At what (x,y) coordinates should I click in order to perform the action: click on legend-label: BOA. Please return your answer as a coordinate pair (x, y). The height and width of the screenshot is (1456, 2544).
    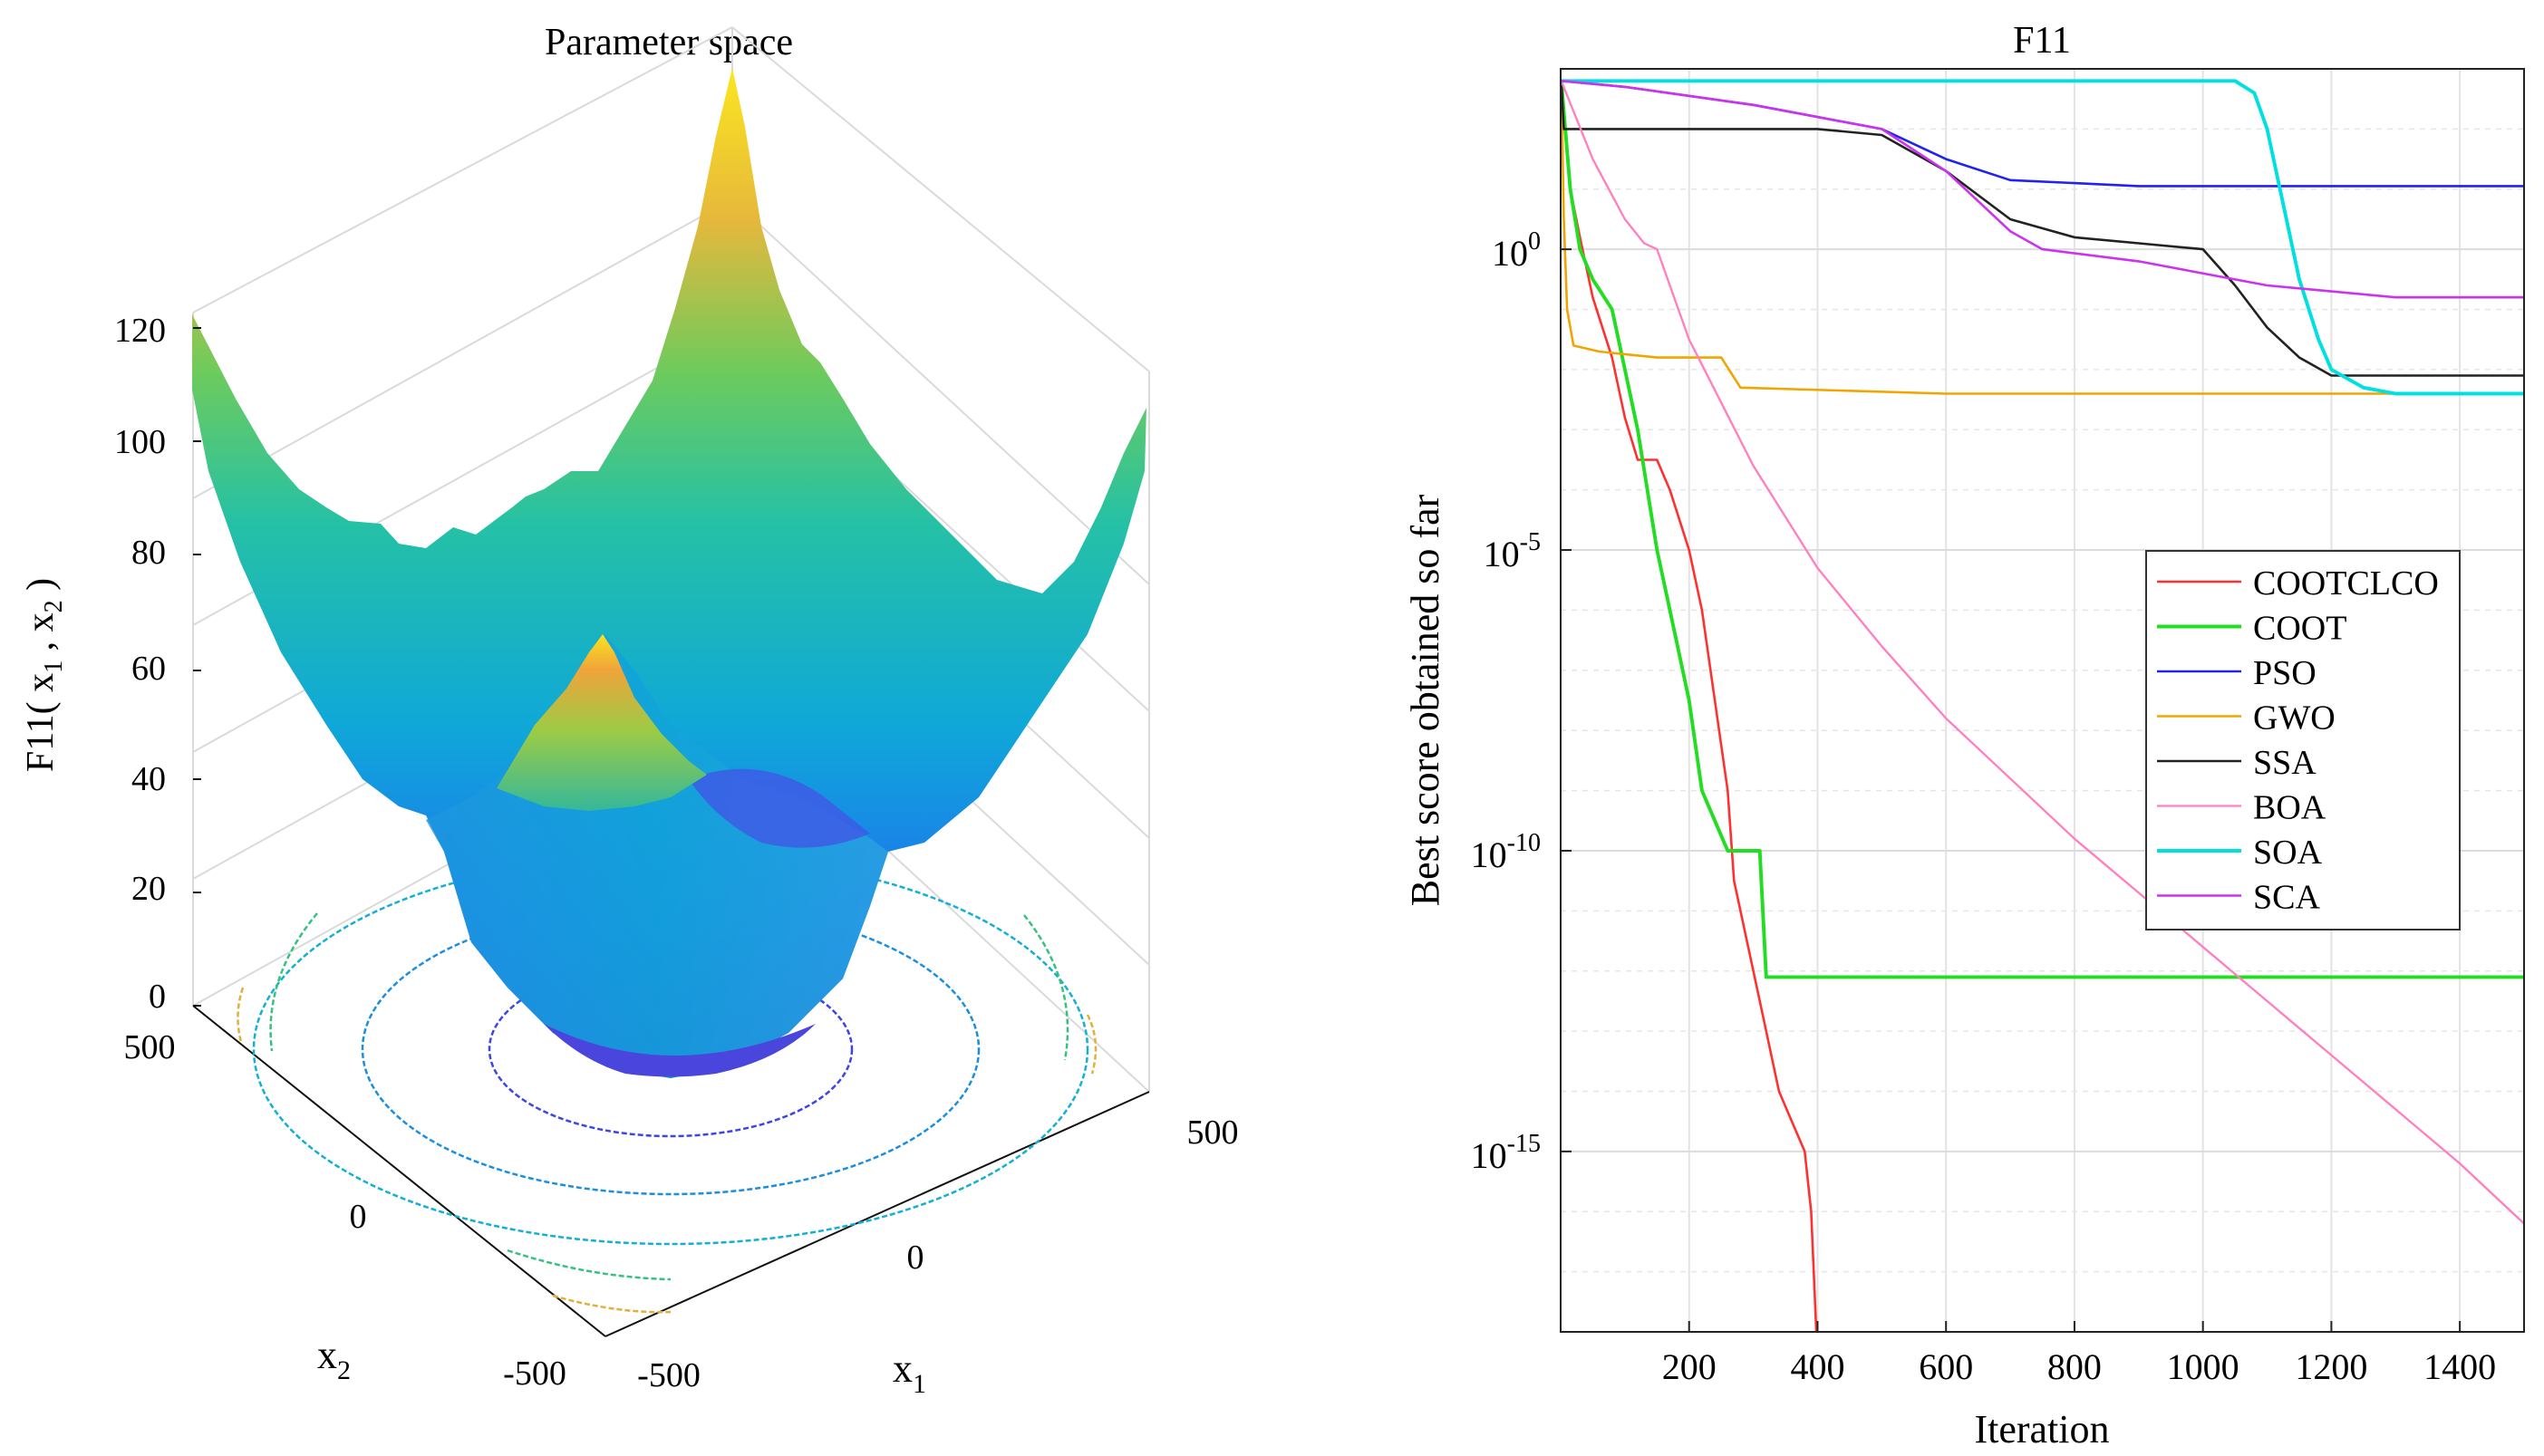
    Looking at the image, I should click on (2289, 808).